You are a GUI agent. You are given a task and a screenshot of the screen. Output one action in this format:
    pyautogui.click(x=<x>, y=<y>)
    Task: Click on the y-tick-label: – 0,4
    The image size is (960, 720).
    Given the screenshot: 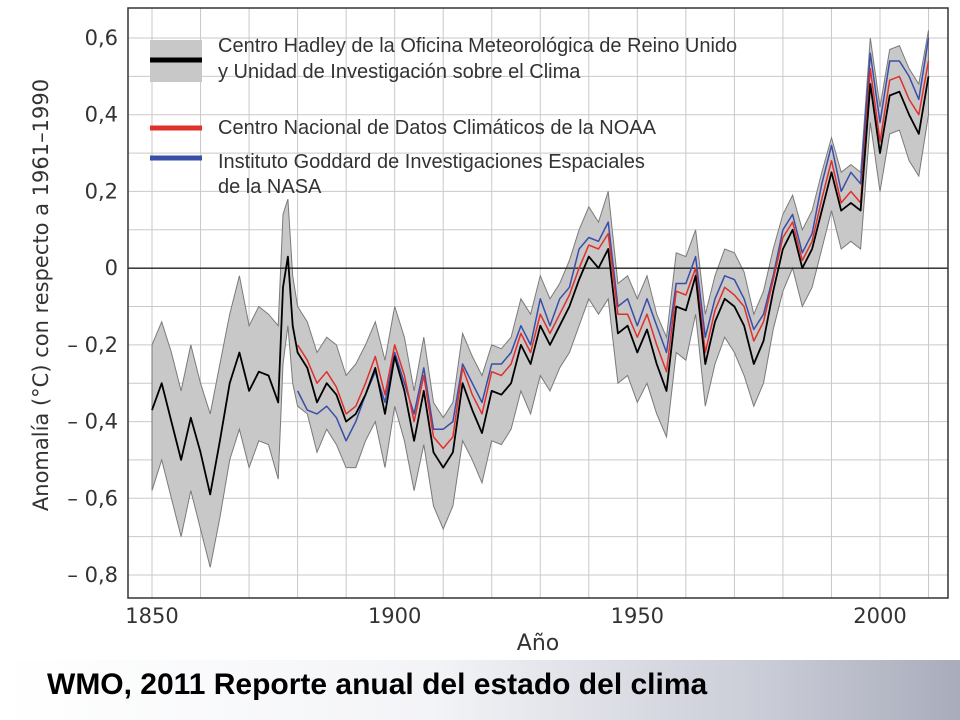 What is the action you would take?
    pyautogui.click(x=92, y=422)
    